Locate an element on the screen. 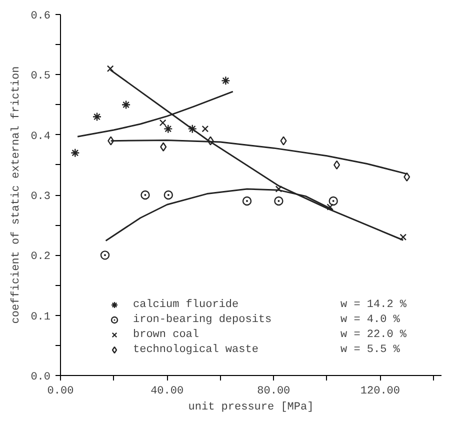 Image resolution: width=453 pixels, height=425 pixels. legend-label: iron-bearing deposits is located at coordinates (202, 319).